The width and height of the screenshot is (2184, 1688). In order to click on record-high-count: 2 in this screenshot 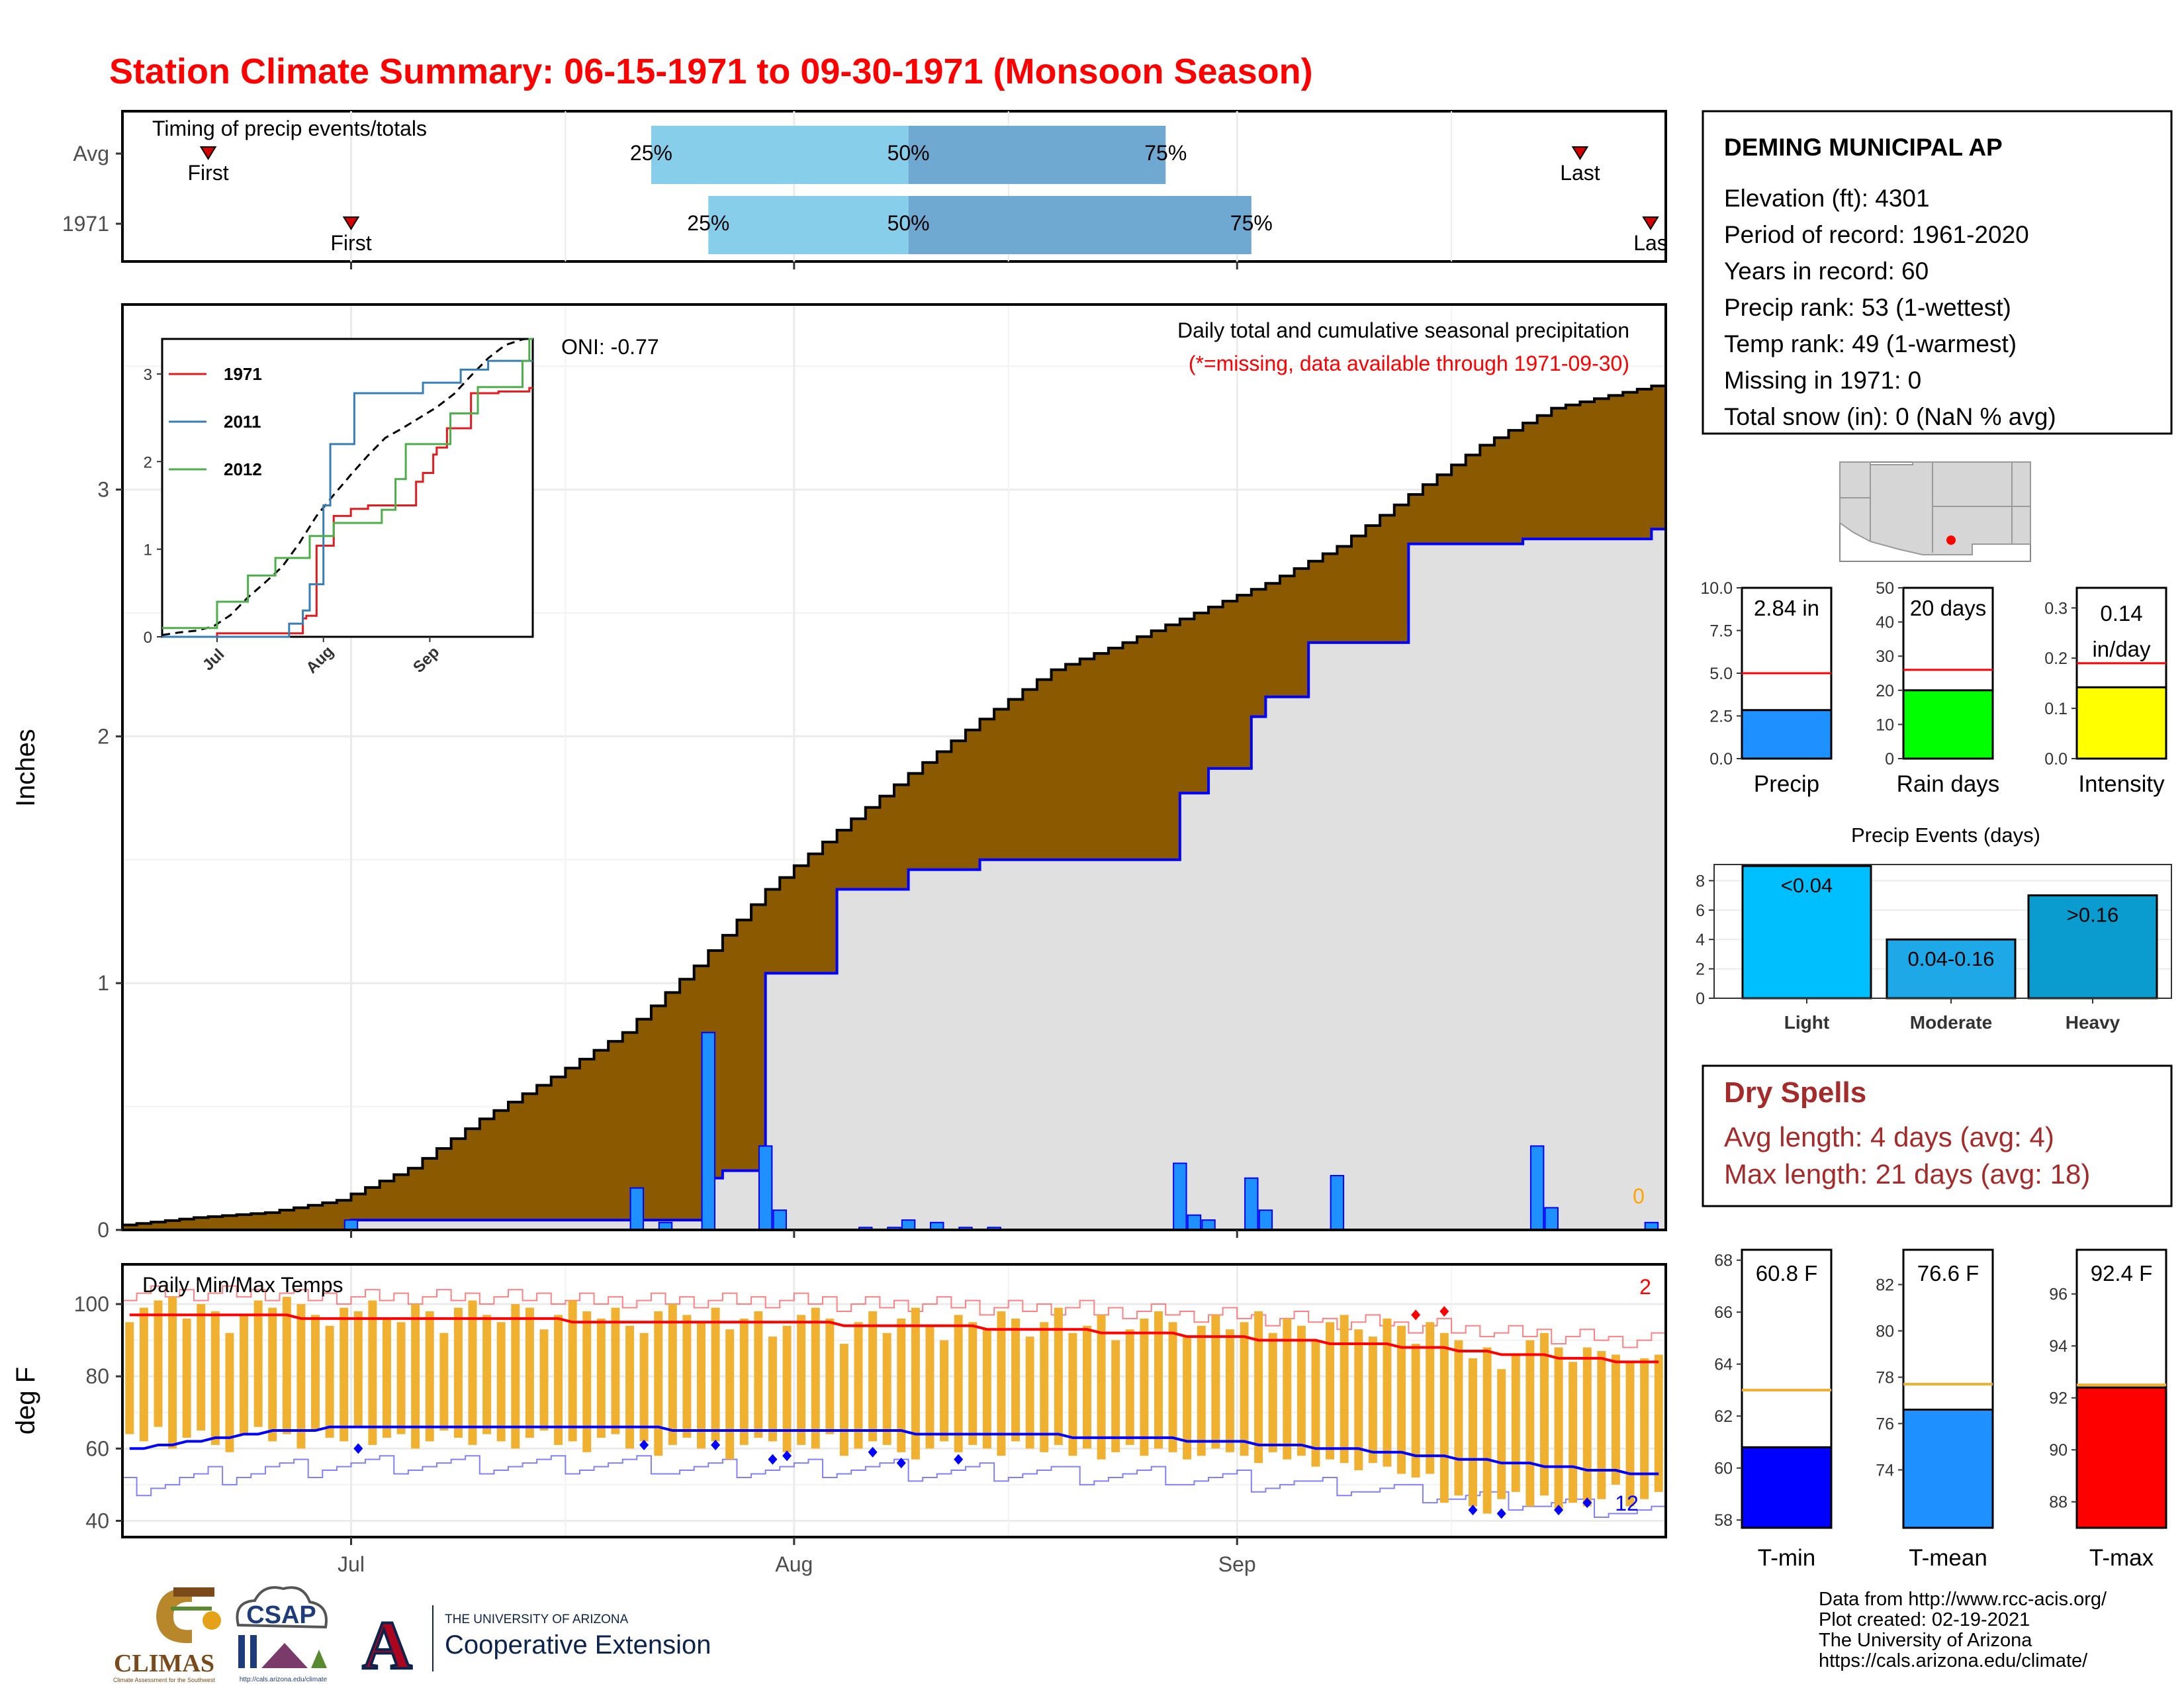, I will do `click(1645, 1287)`.